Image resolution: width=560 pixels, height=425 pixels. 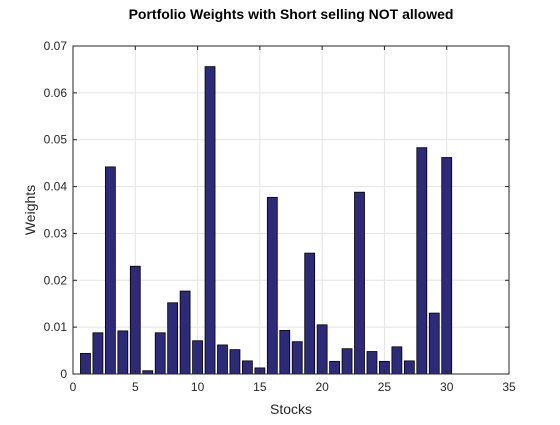 What do you see at coordinates (56, 210) in the screenshot?
I see `y-tick-labels: 0 0.01 0.02 0.03 0.04 0.05 0.06 0.07` at bounding box center [56, 210].